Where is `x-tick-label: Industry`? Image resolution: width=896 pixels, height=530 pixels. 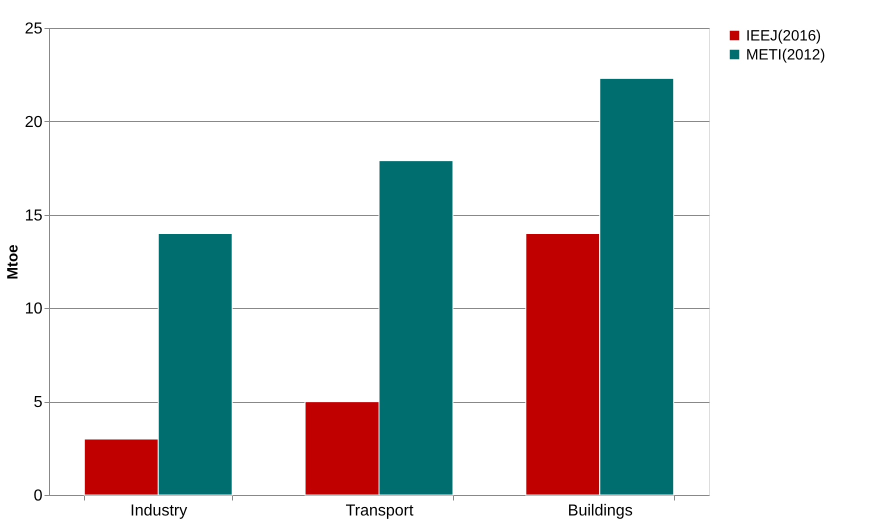
x-tick-label: Industry is located at coordinates (159, 511).